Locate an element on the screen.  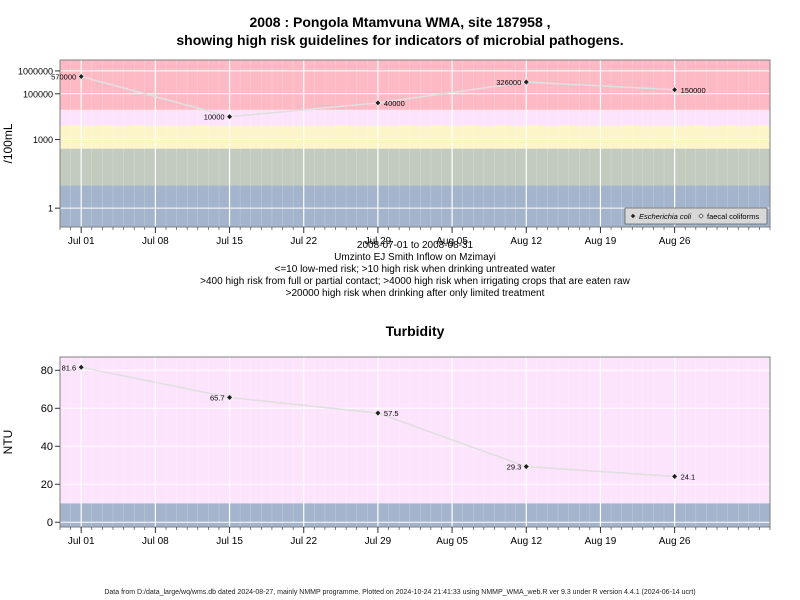
microbial-x-tick-label: Jul 15 is located at coordinates (229, 241).